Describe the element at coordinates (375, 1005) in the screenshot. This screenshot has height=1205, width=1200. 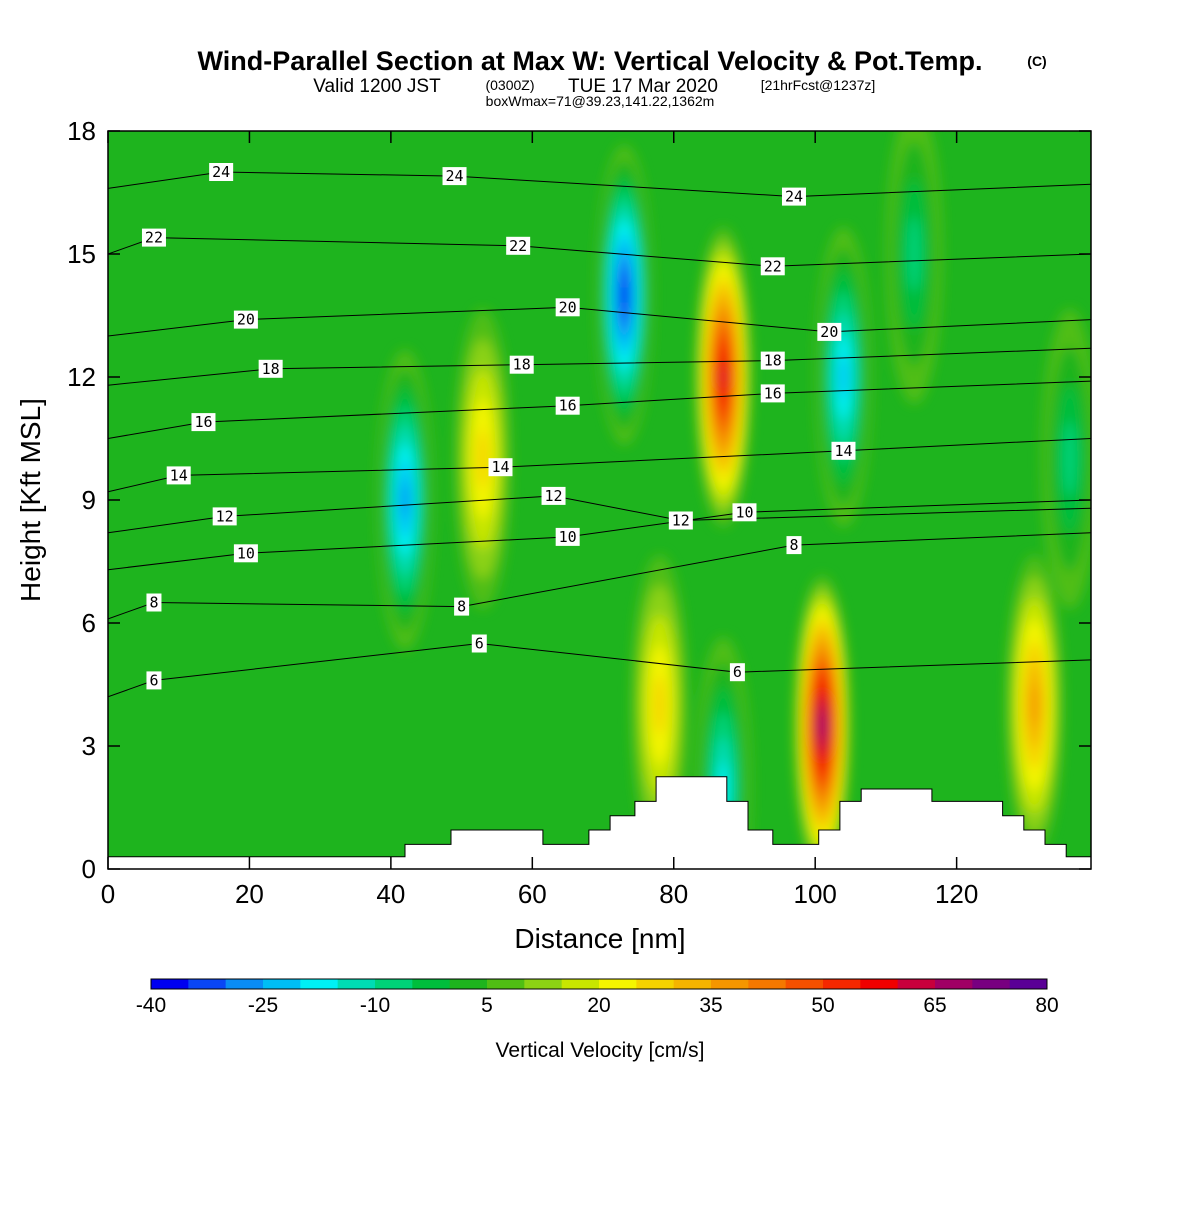
I see `colorbar-tick-label: -10` at that location.